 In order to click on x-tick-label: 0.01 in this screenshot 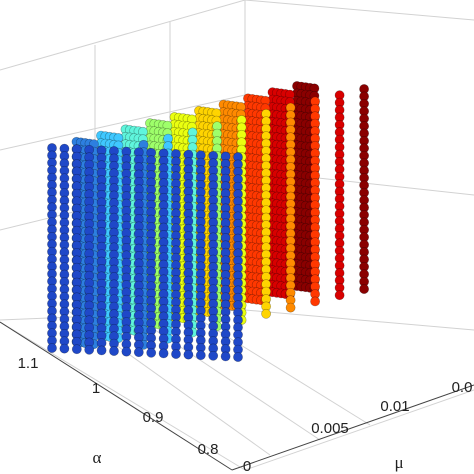, I will do `click(394, 406)`.